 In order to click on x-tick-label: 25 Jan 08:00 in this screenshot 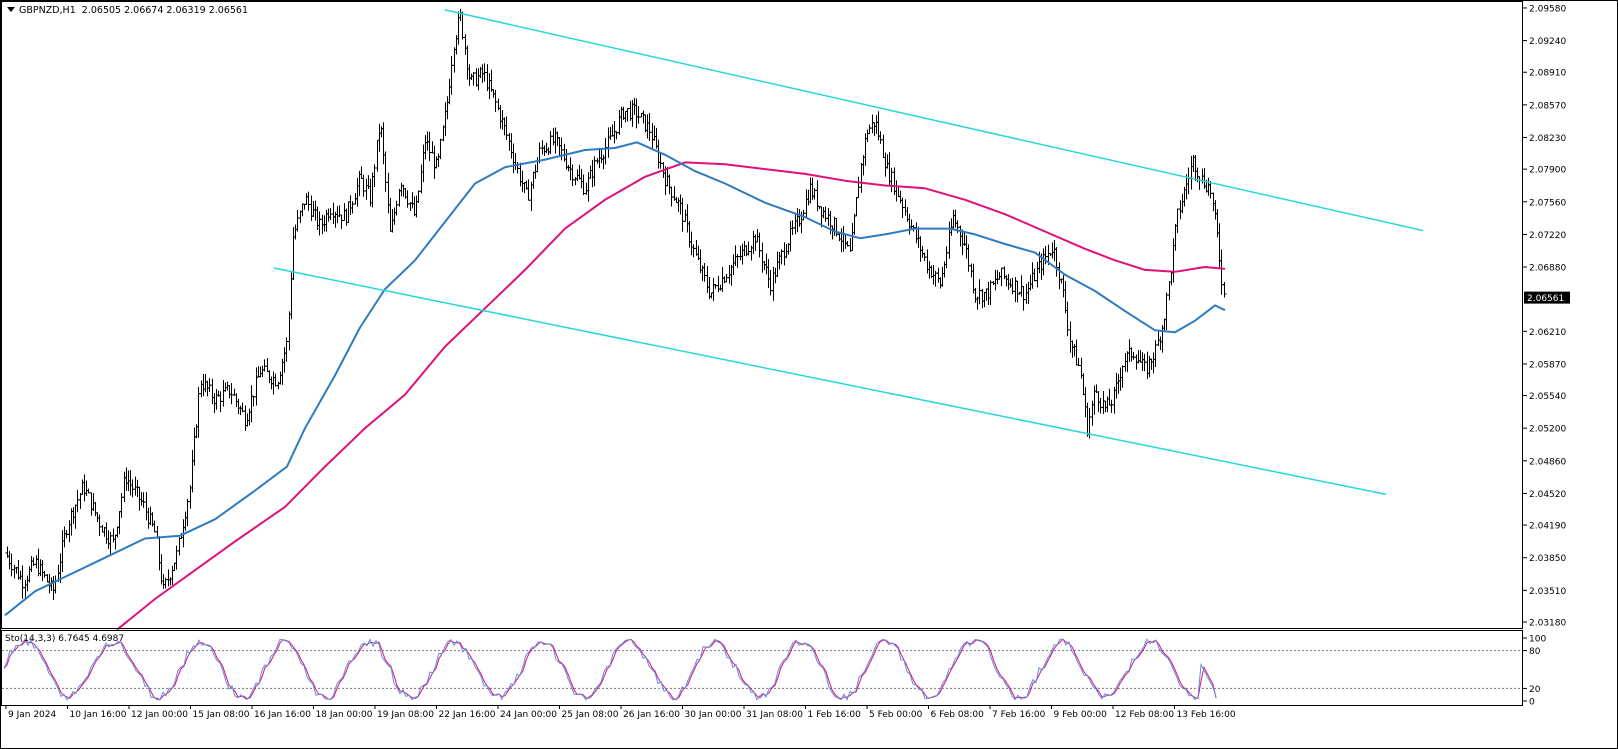, I will do `click(590, 715)`.